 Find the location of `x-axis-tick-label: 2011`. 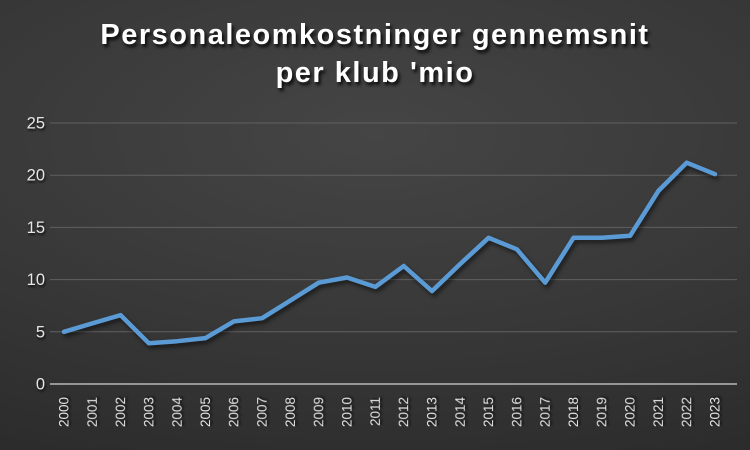

x-axis-tick-label: 2011 is located at coordinates (375, 411).